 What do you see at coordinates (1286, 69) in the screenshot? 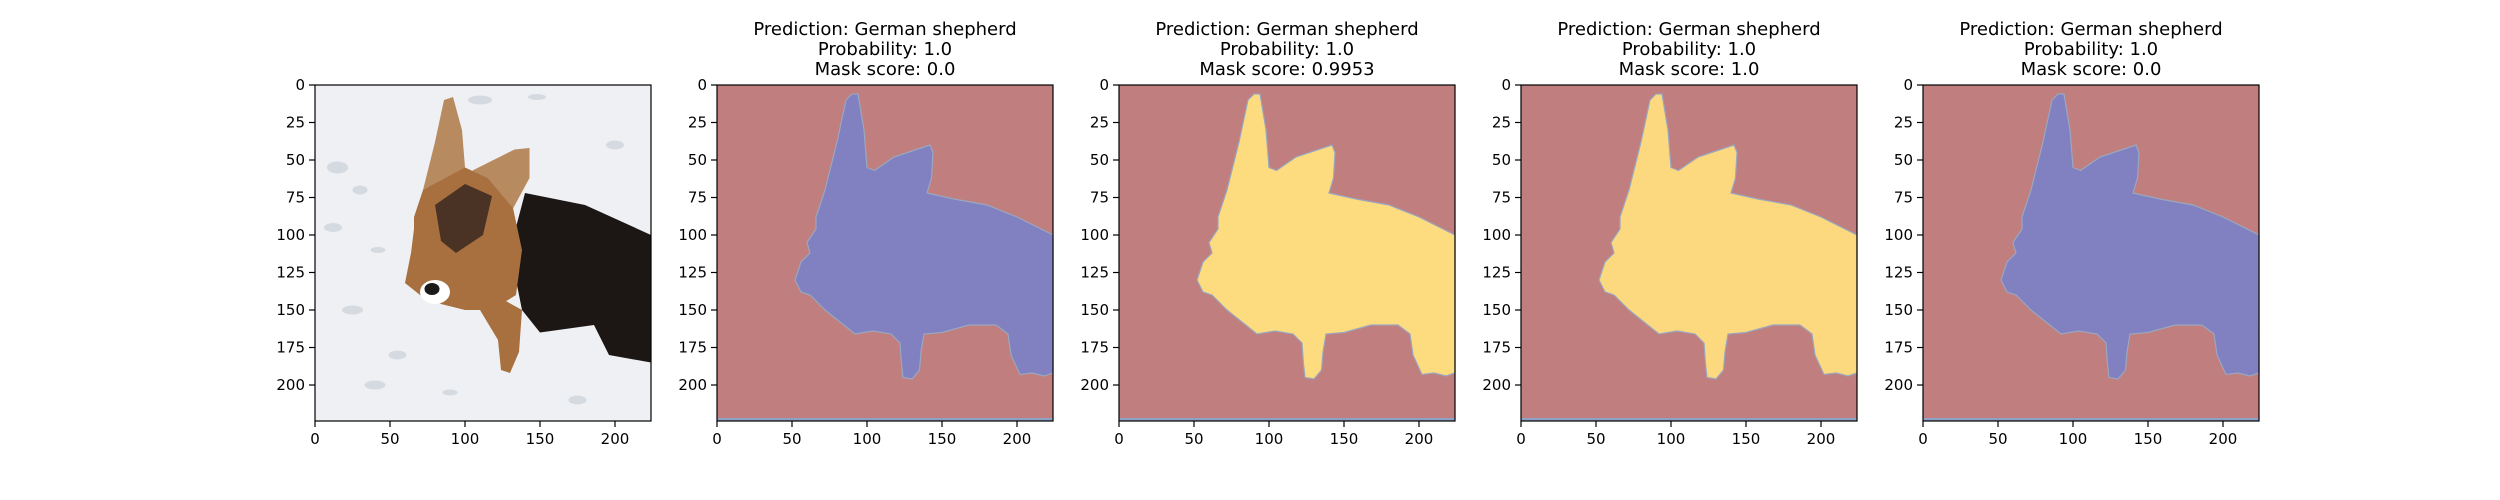
I see `panel-3-title-line-3: Mask score: 0.9953` at bounding box center [1286, 69].